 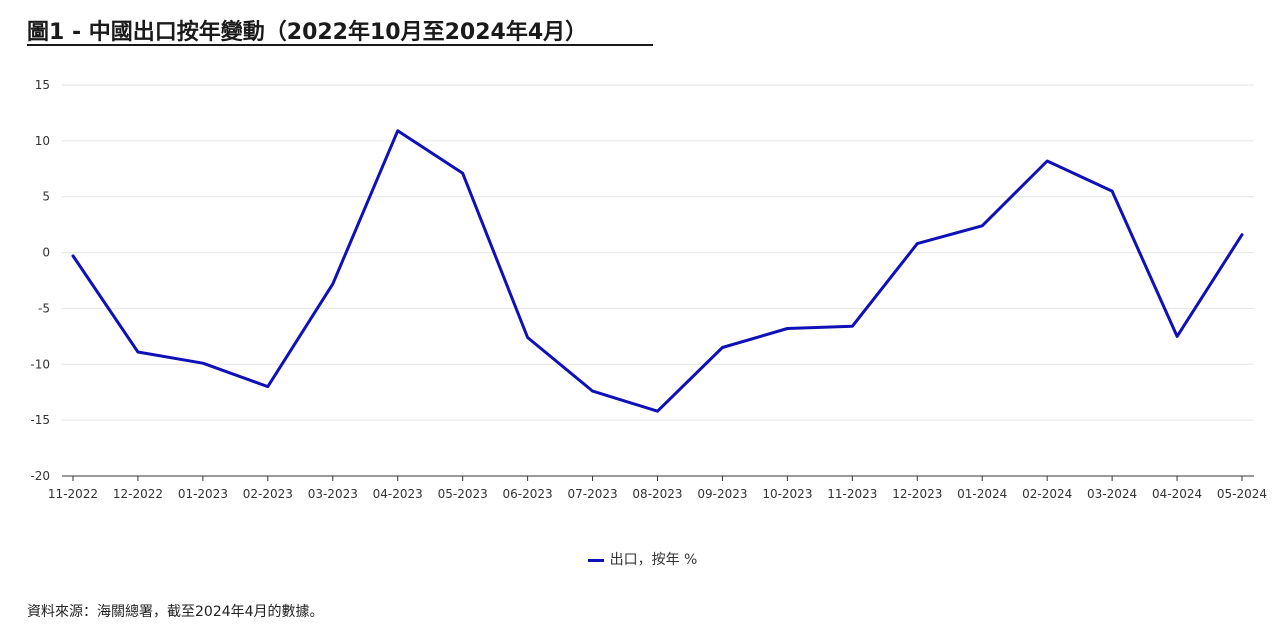 What do you see at coordinates (595, 560) in the screenshot?
I see `legend-swatch` at bounding box center [595, 560].